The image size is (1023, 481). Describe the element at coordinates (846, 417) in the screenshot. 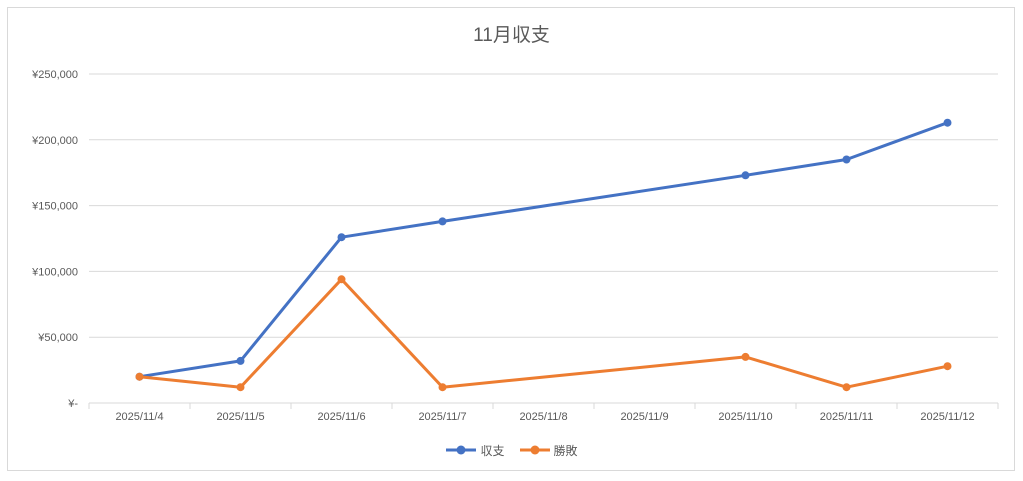

I see `x-axis-label: 2025/11/11` at that location.